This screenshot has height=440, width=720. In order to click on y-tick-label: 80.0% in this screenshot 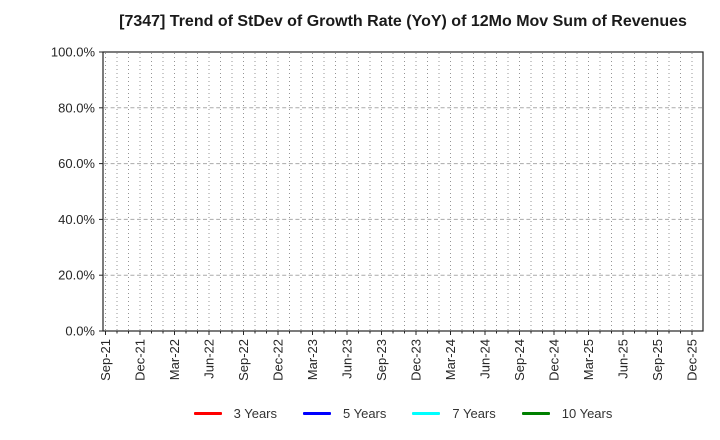, I will do `click(76, 107)`.